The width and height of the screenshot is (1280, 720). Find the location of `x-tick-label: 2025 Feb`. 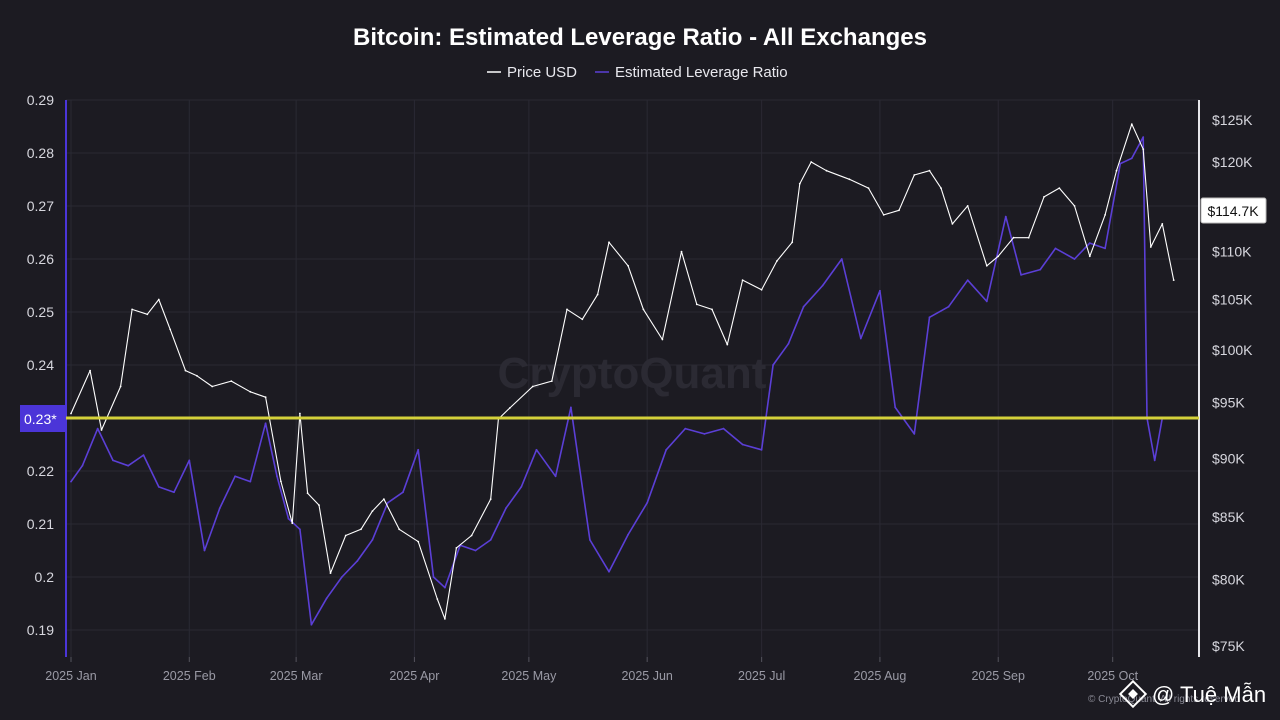

x-tick-label: 2025 Feb is located at coordinates (189, 676).